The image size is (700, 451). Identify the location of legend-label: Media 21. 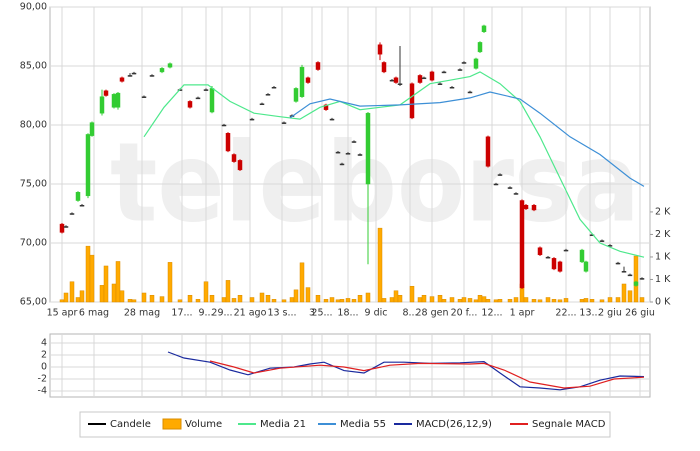
(283, 424).